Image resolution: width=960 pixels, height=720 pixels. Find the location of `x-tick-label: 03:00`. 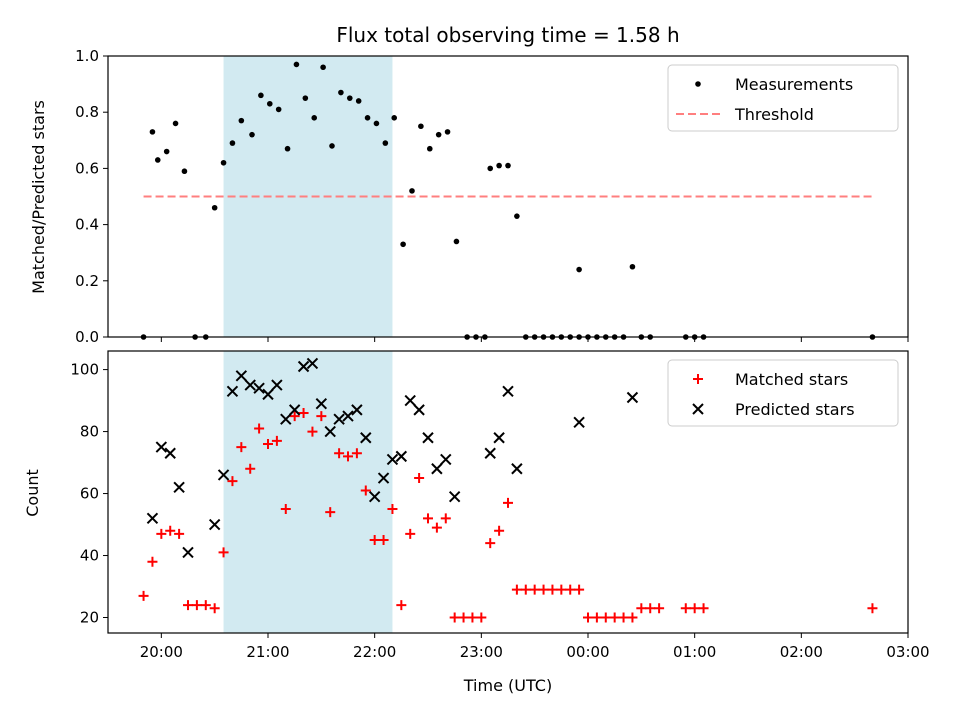

x-tick-label: 03:00 is located at coordinates (907, 652).